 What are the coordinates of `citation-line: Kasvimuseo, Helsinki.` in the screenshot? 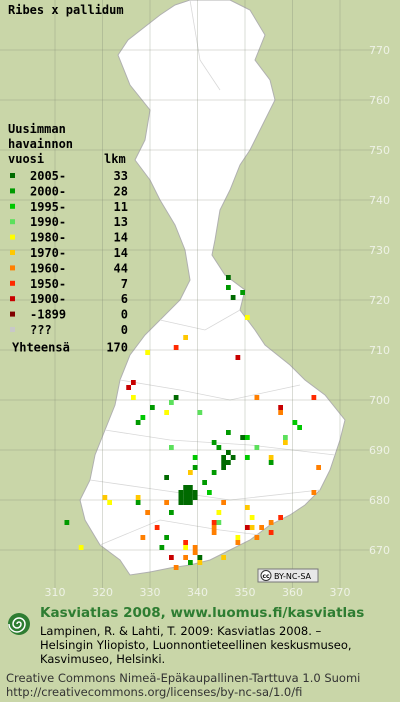 It's located at (102, 659).